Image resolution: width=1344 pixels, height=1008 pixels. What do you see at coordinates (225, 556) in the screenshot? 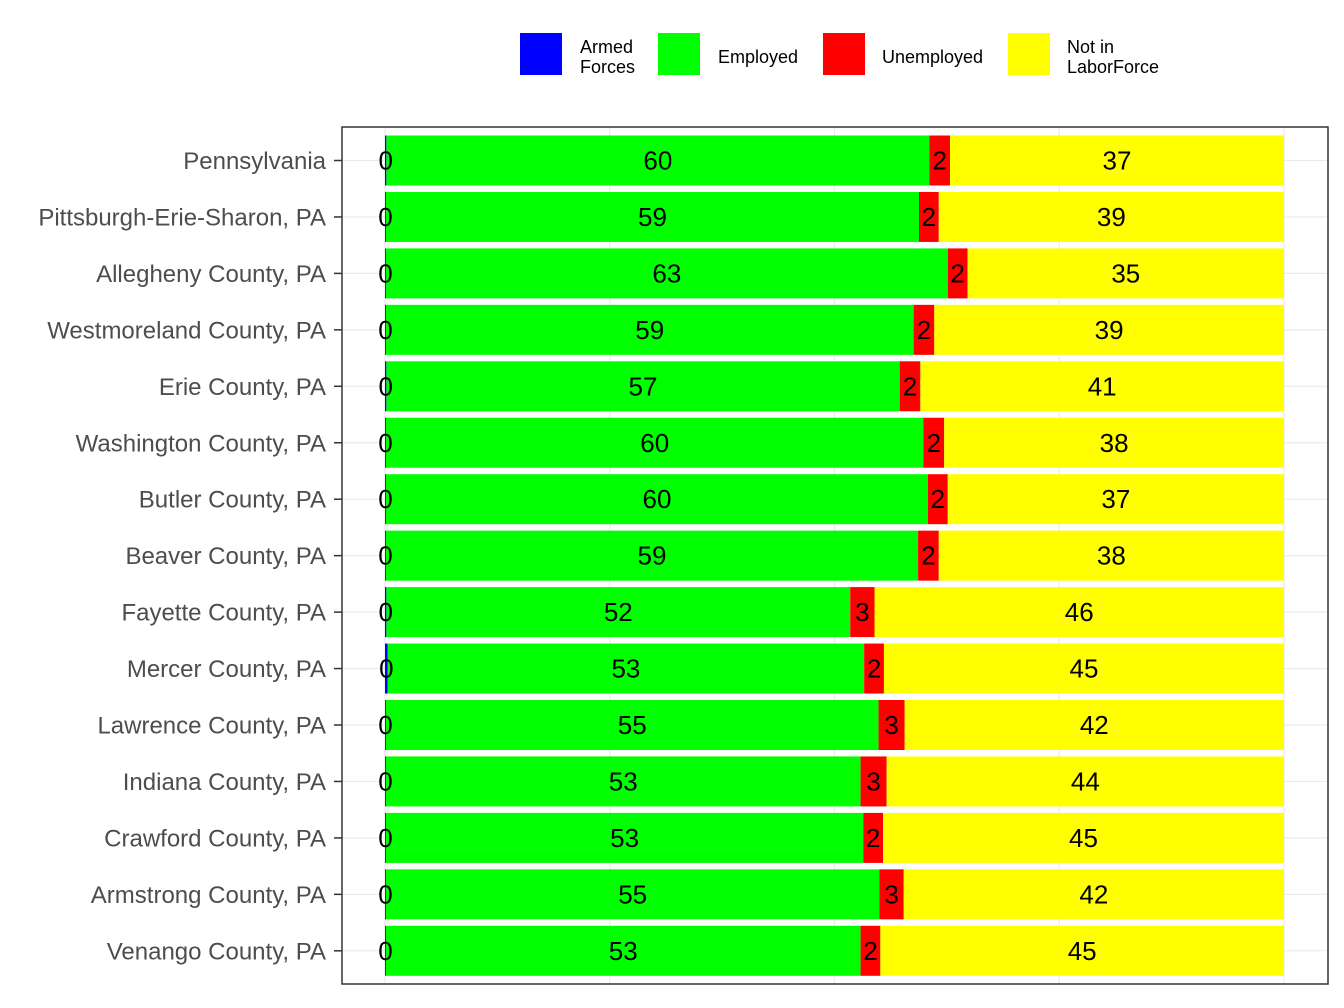
I see `category-label: Beaver County, PA` at bounding box center [225, 556].